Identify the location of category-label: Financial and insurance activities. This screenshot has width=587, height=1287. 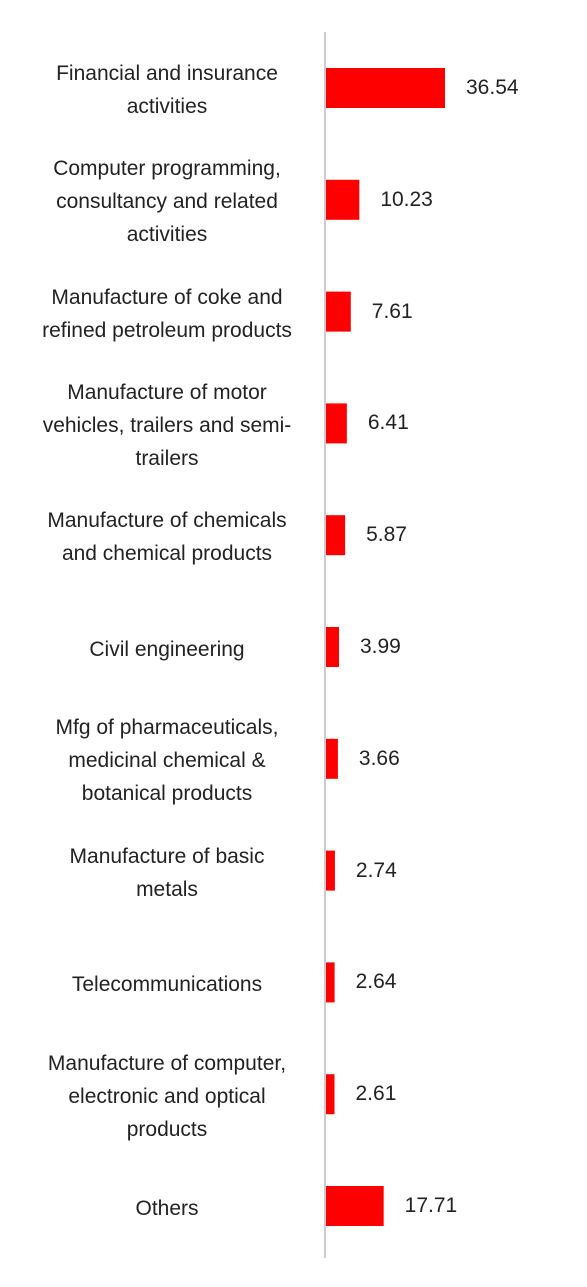
(167, 90).